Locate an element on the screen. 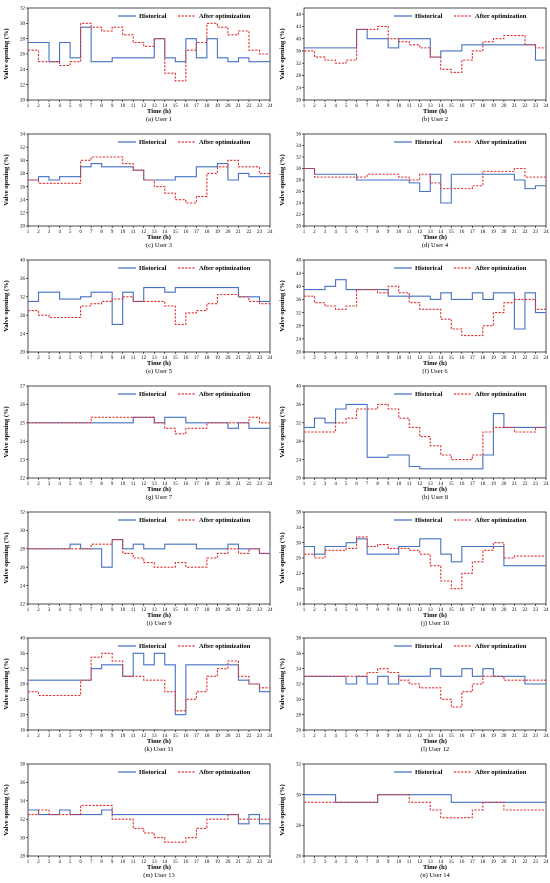  panel-caption: (b) User 2 is located at coordinates (435, 119).